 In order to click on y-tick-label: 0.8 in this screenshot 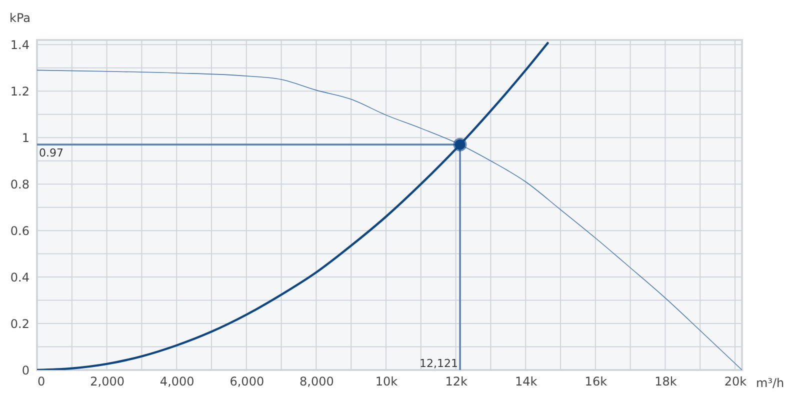, I will do `click(20, 185)`.